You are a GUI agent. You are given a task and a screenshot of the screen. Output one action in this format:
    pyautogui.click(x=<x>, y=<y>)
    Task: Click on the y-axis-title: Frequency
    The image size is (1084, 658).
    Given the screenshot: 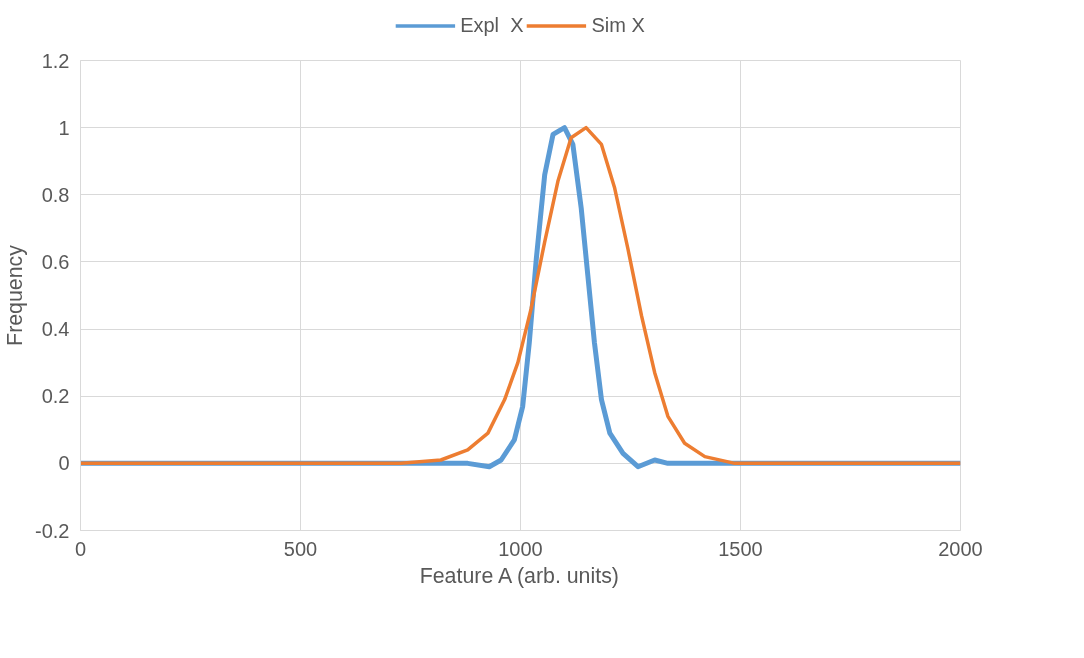 What is the action you would take?
    pyautogui.click(x=15, y=295)
    